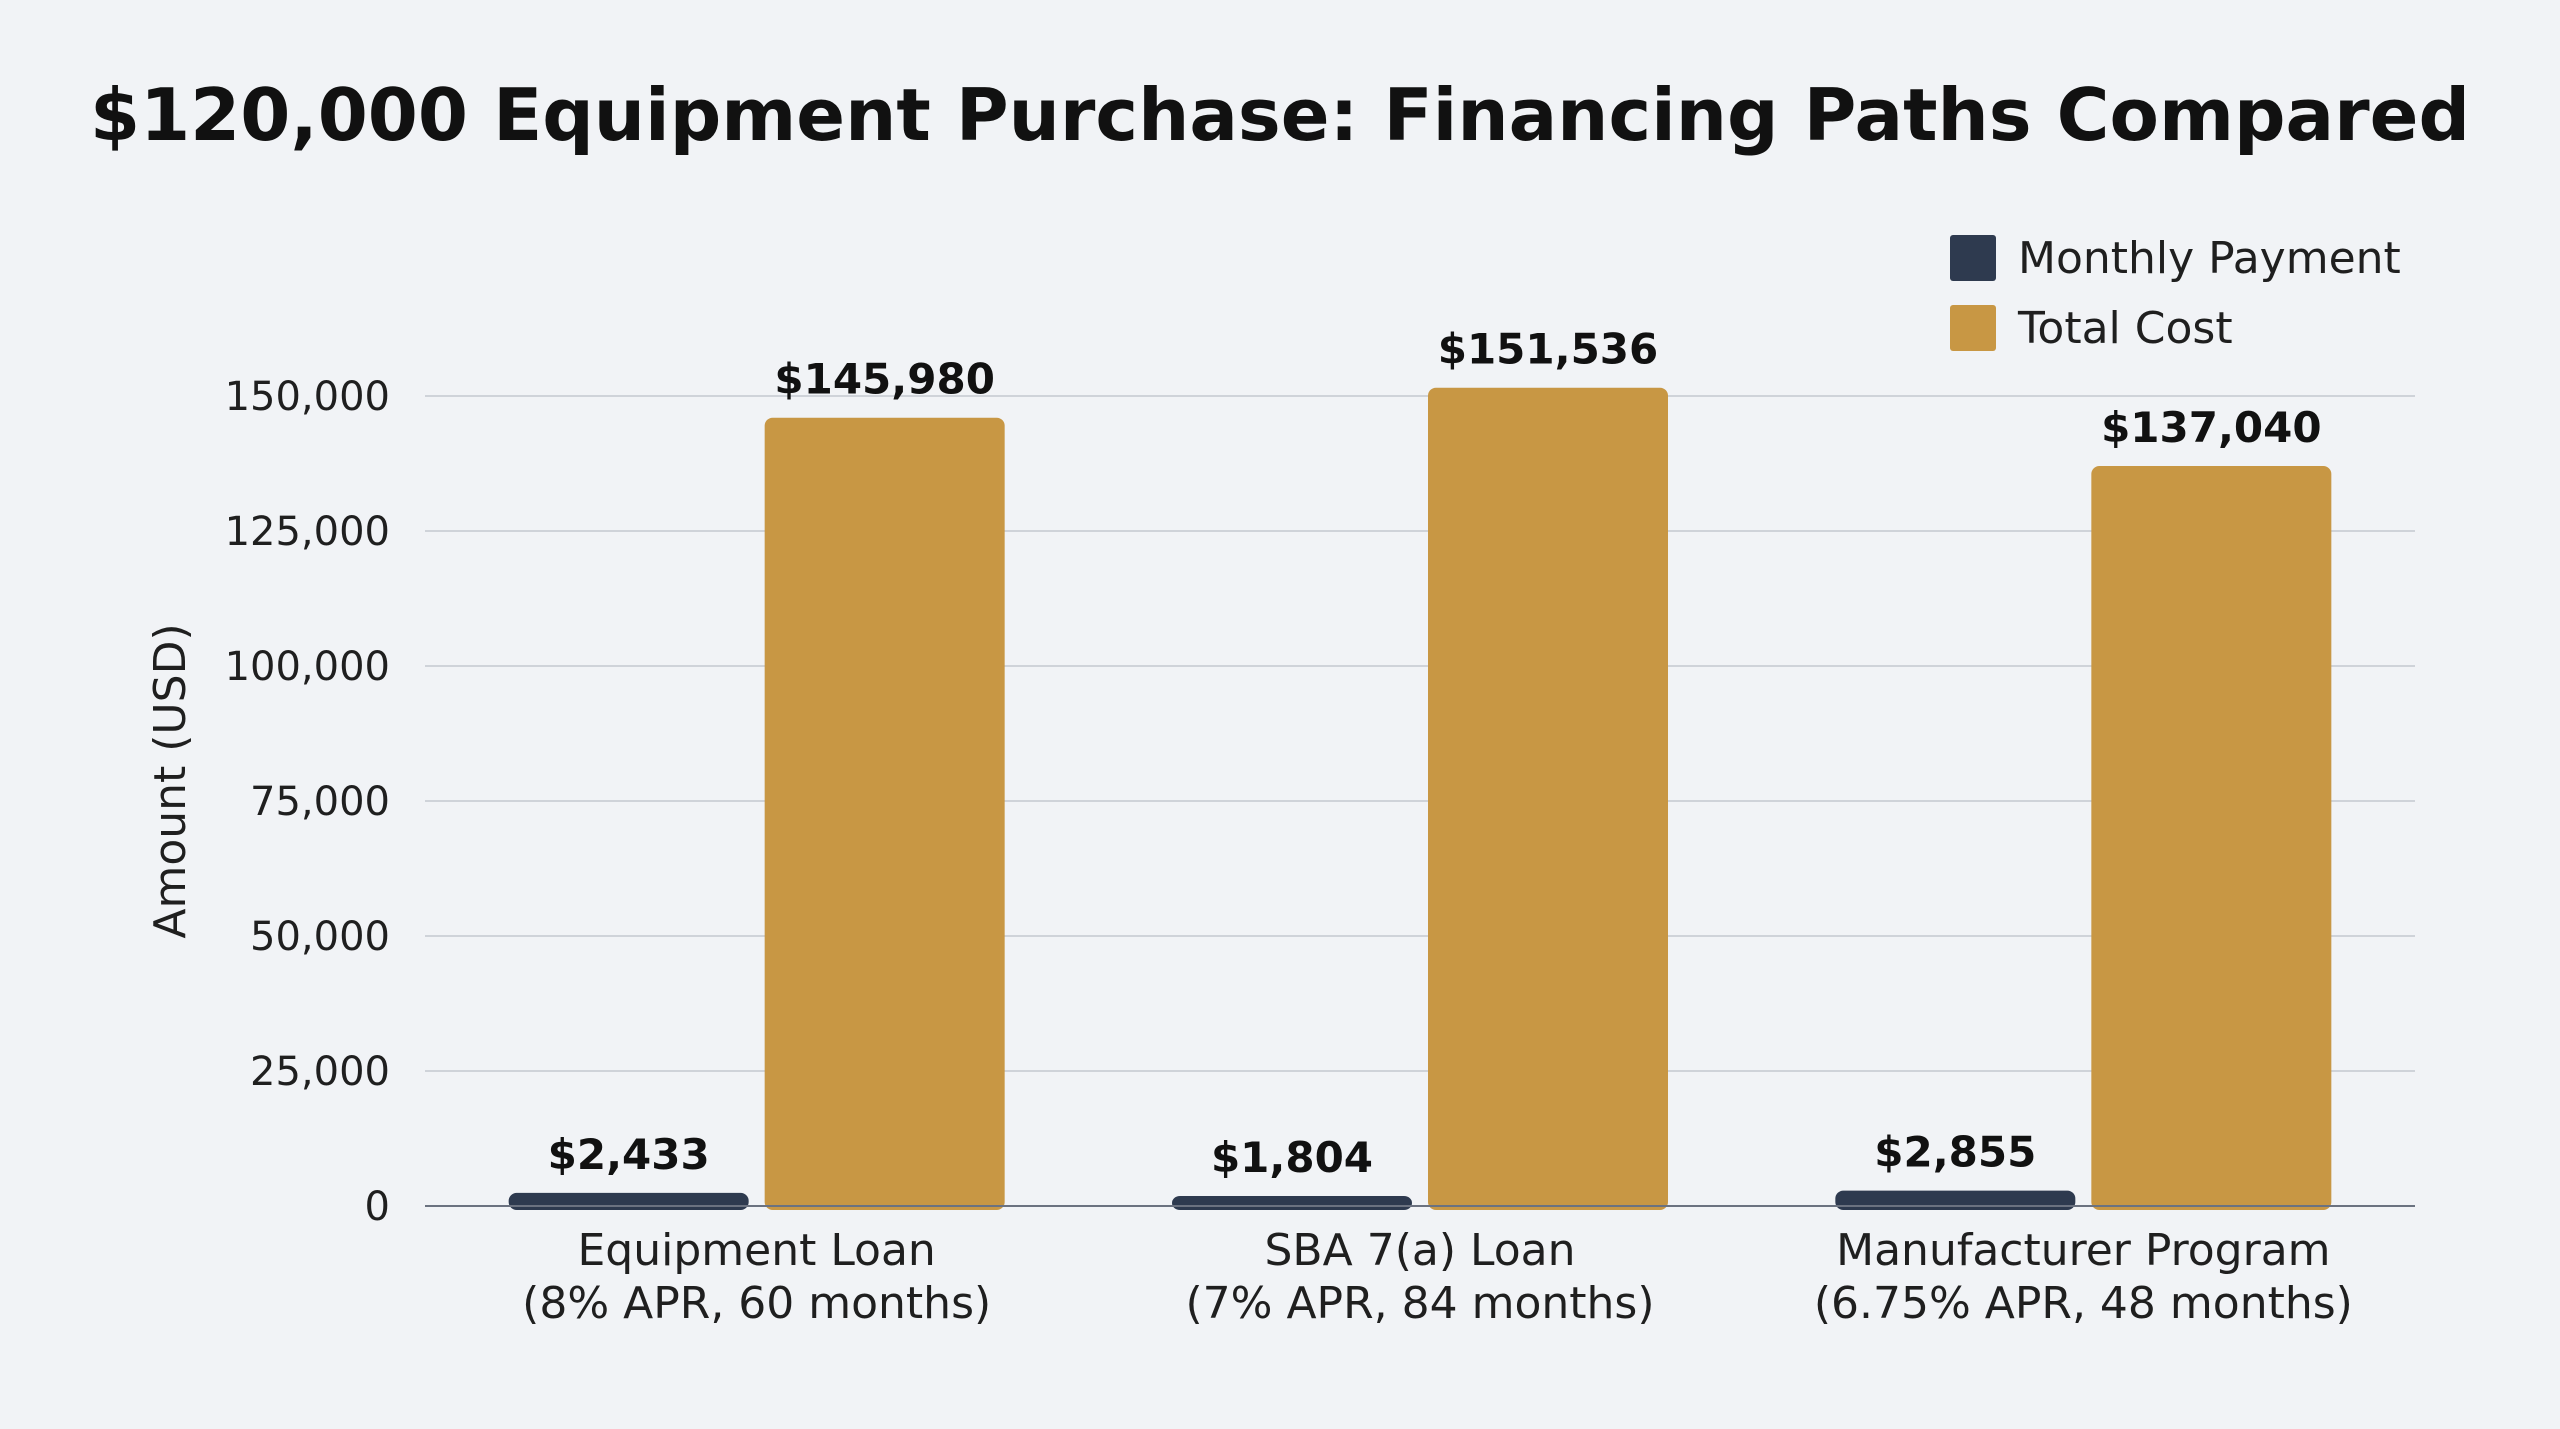 Image resolution: width=2560 pixels, height=1429 pixels. What do you see at coordinates (377, 1207) in the screenshot?
I see `y-tick-label: 0` at bounding box center [377, 1207].